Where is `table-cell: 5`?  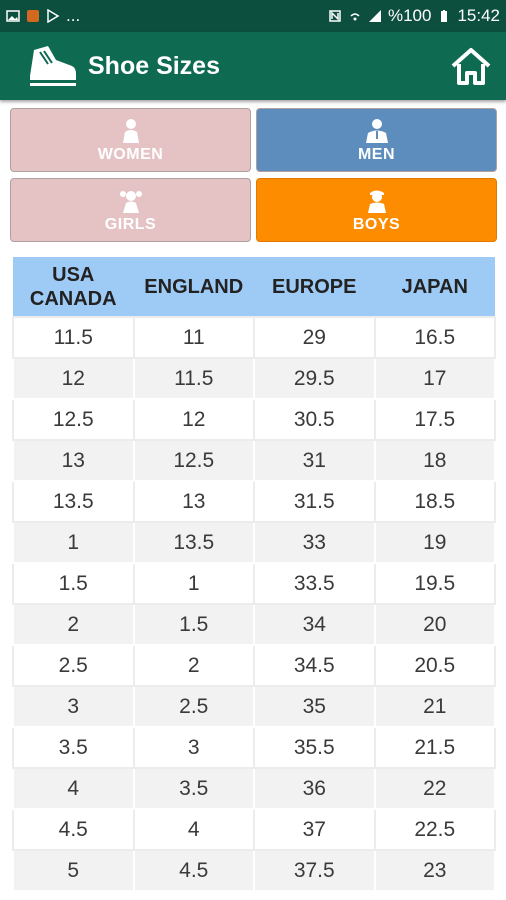
table-cell: 5 is located at coordinates (73, 870).